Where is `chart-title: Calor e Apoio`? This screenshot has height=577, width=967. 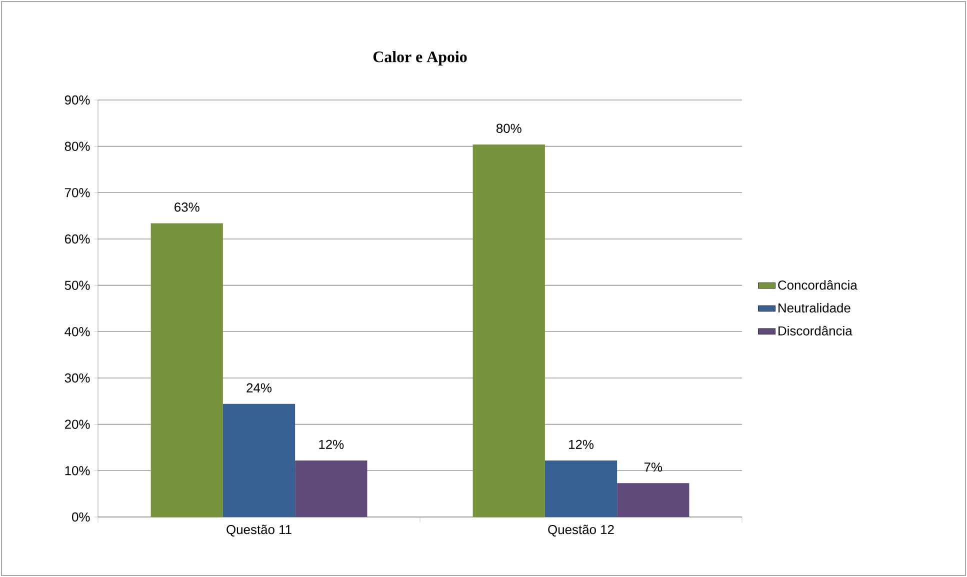 chart-title: Calor e Apoio is located at coordinates (420, 58).